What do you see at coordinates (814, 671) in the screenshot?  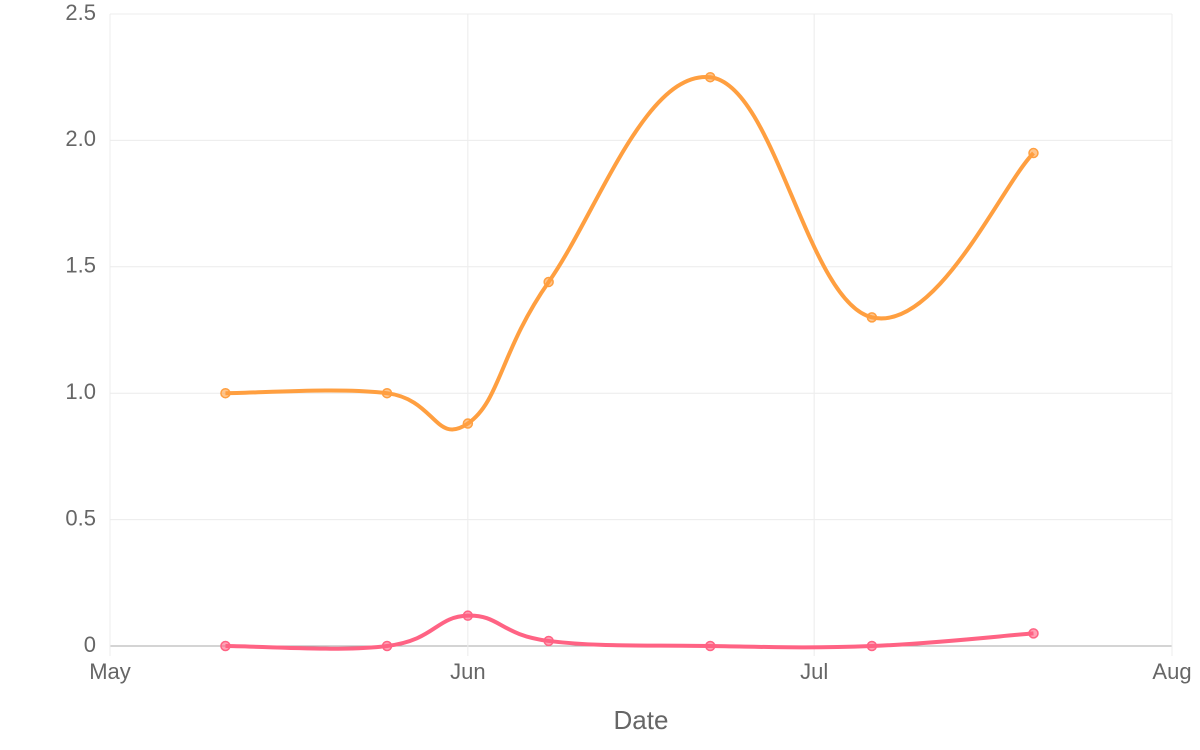 I see `x-tick-label: Jul` at bounding box center [814, 671].